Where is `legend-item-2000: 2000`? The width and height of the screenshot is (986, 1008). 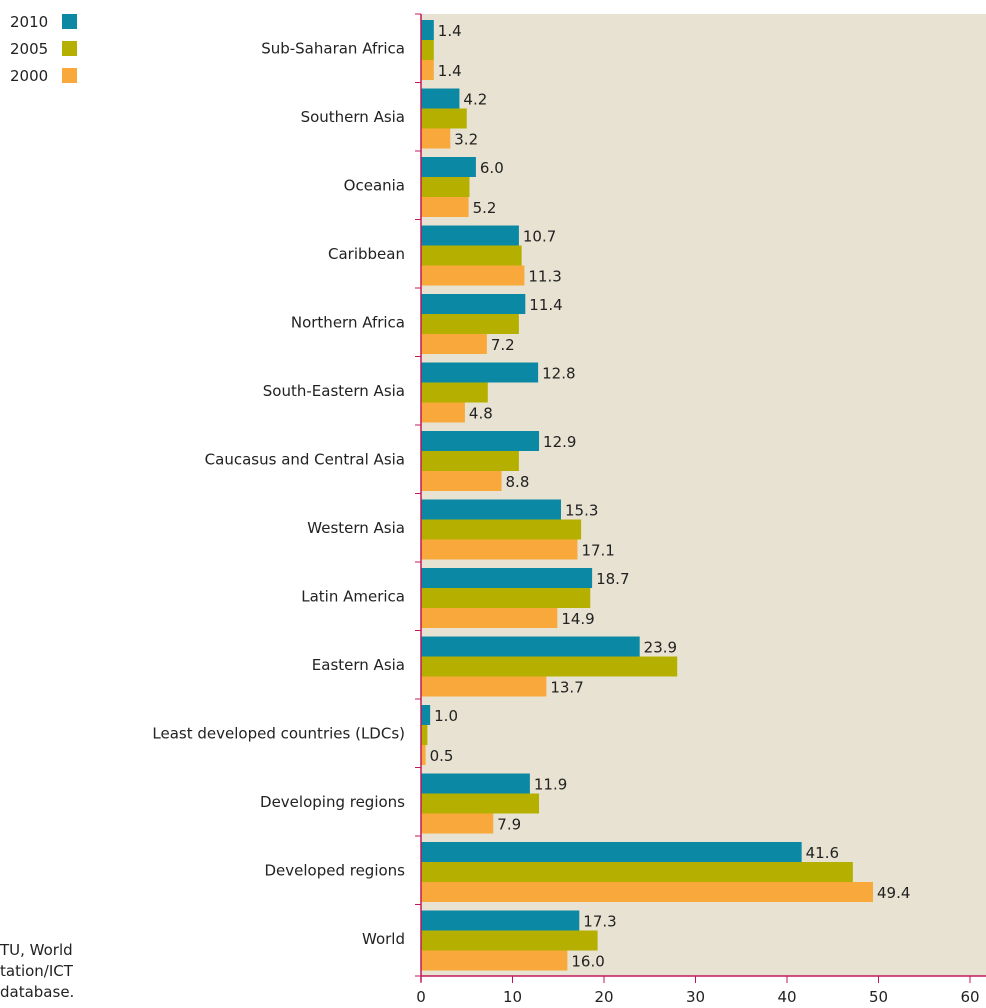 legend-item-2000: 2000 is located at coordinates (43, 75).